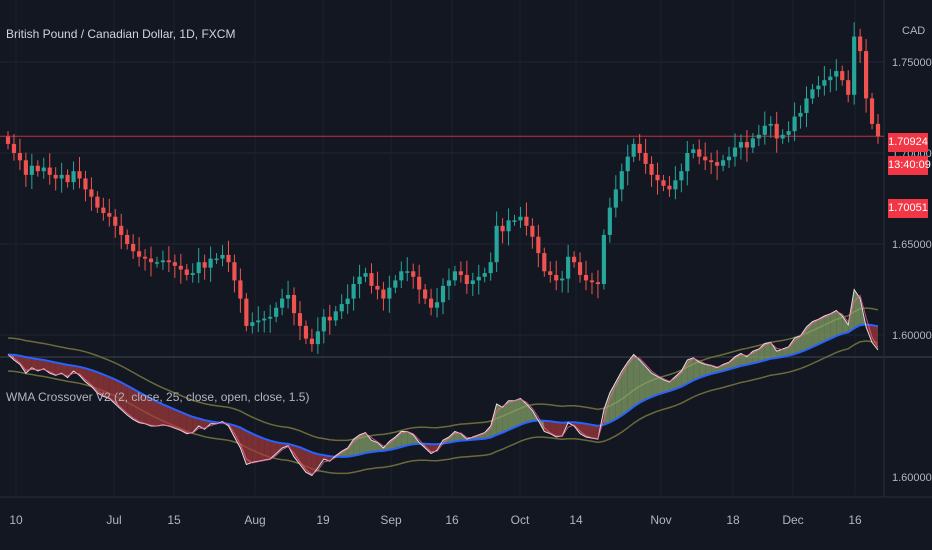  Describe the element at coordinates (16, 520) in the screenshot. I see `time-tick-label: 10` at that location.